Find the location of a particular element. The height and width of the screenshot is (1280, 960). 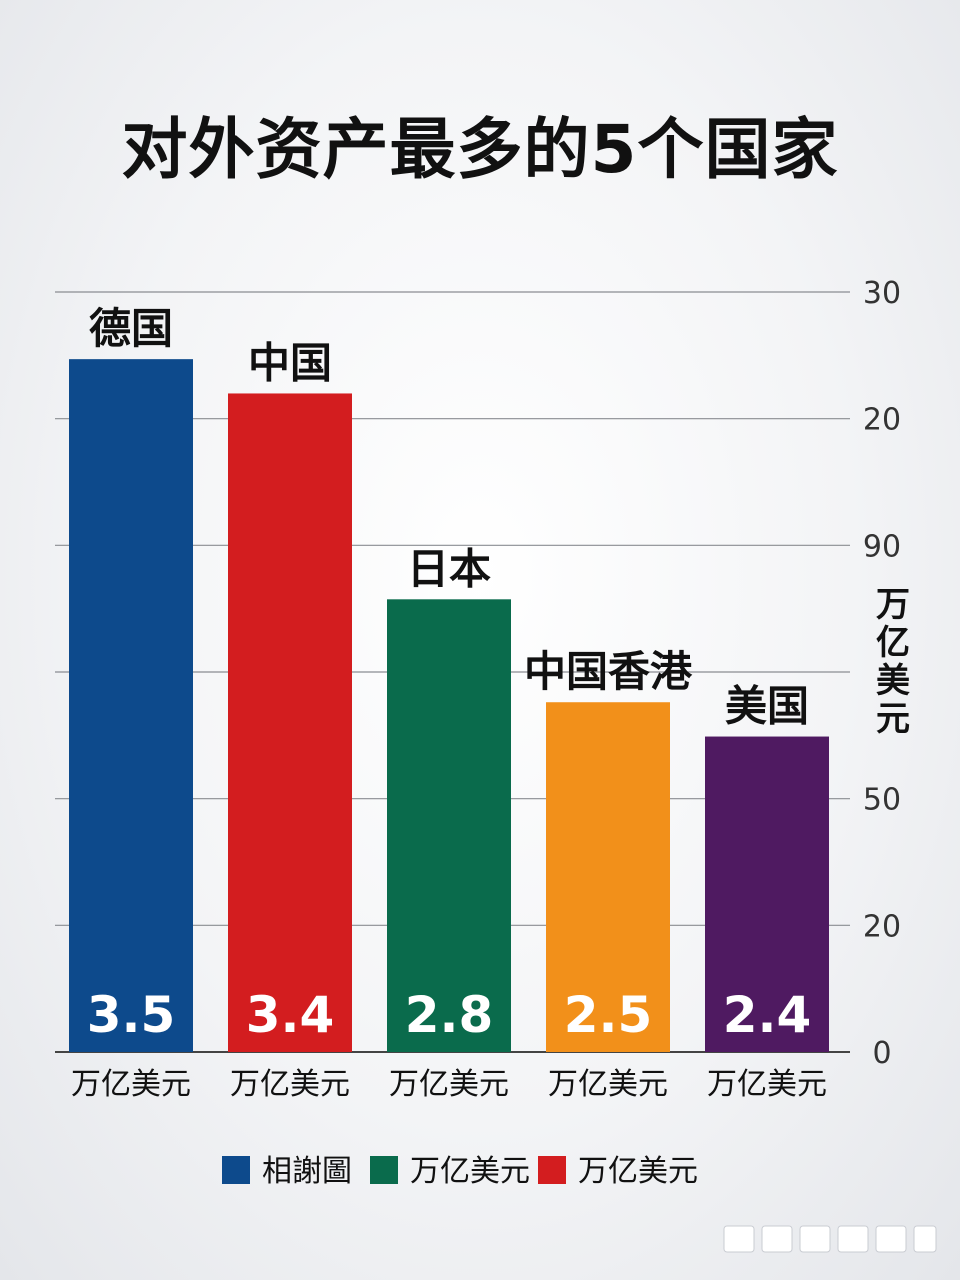

y-tick-label: 50 is located at coordinates (882, 800).